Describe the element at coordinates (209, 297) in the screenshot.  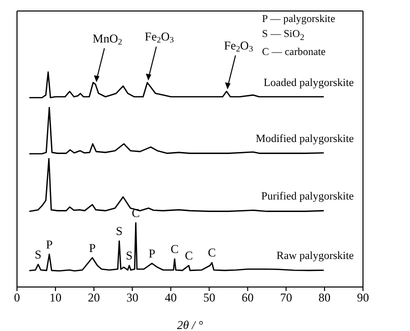
I see `x-tick-label: 50` at that location.